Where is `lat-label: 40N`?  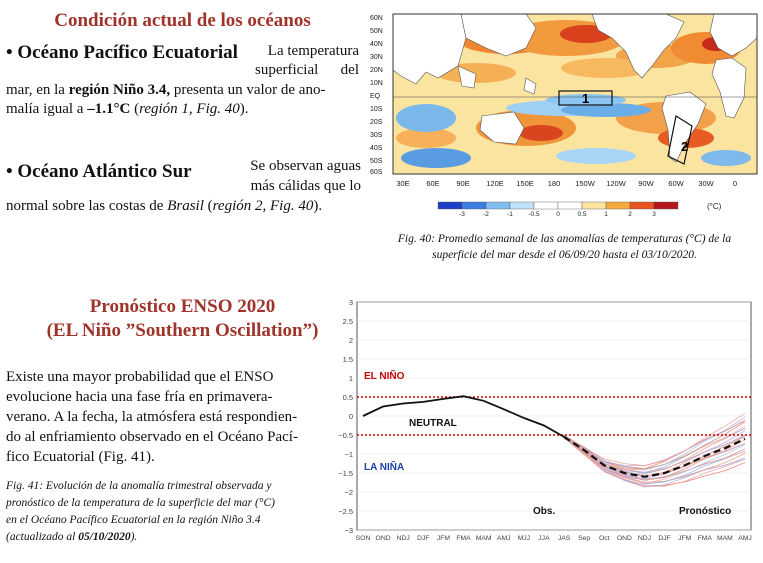
lat-label: 40N is located at coordinates (376, 44).